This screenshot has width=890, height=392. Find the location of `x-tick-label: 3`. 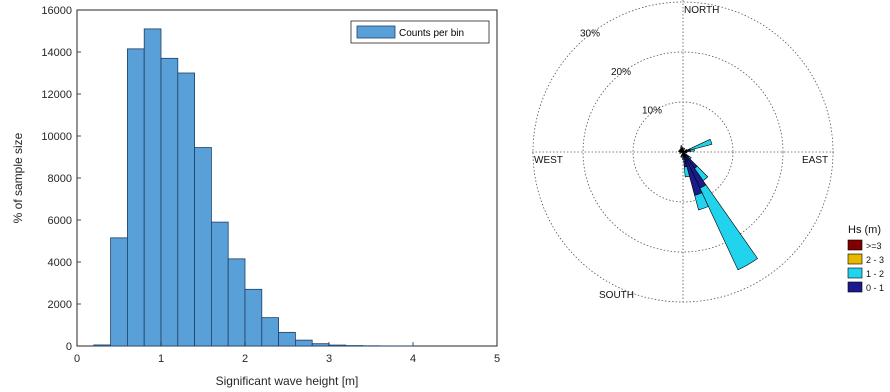

x-tick-label: 3 is located at coordinates (329, 359).